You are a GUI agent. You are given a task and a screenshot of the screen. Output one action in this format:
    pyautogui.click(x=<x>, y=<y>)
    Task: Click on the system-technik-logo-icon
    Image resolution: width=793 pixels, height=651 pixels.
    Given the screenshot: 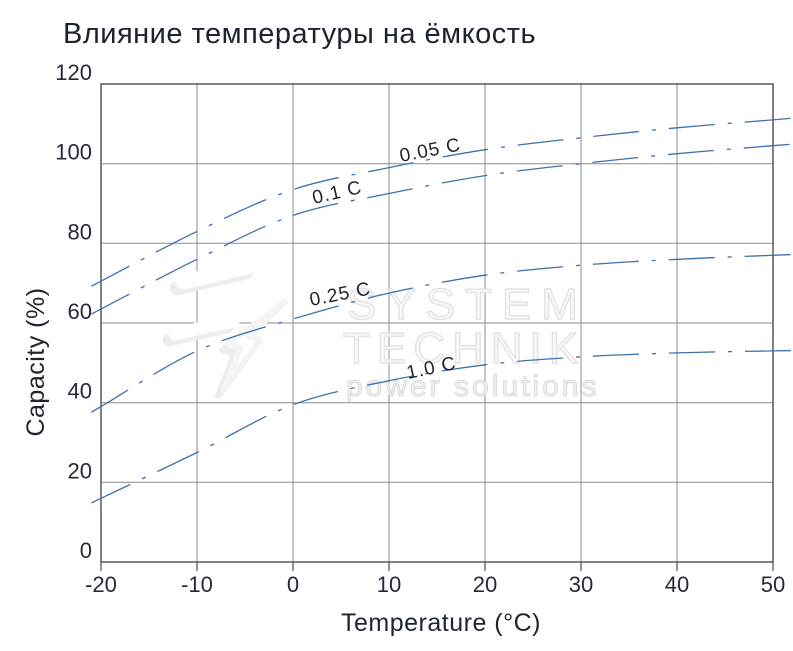 What is the action you would take?
    pyautogui.click(x=225, y=328)
    